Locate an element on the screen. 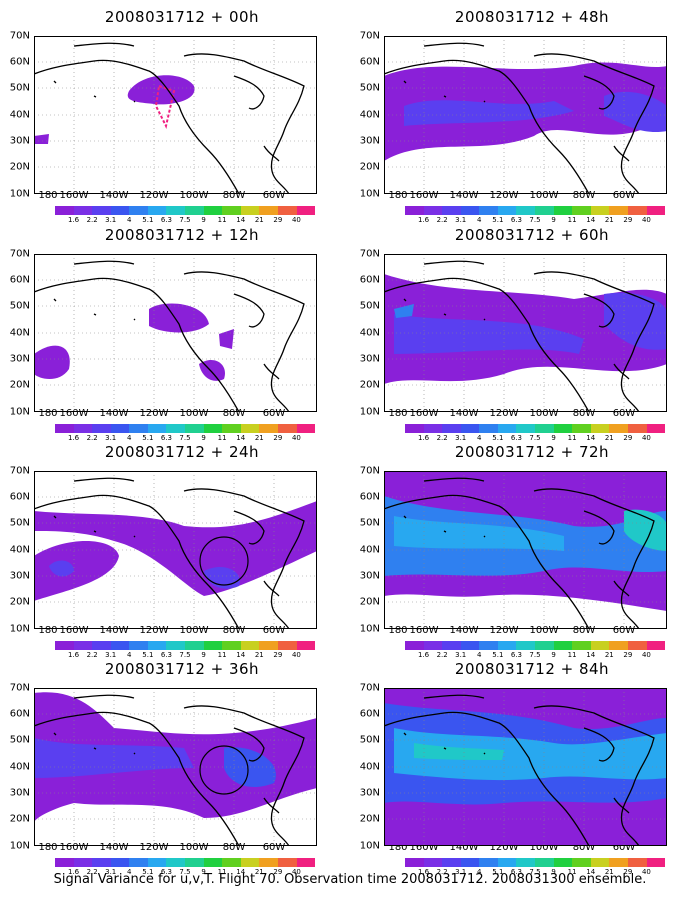 This screenshot has height=900, width=700. lon-tick-label: 100W is located at coordinates (194, 413).